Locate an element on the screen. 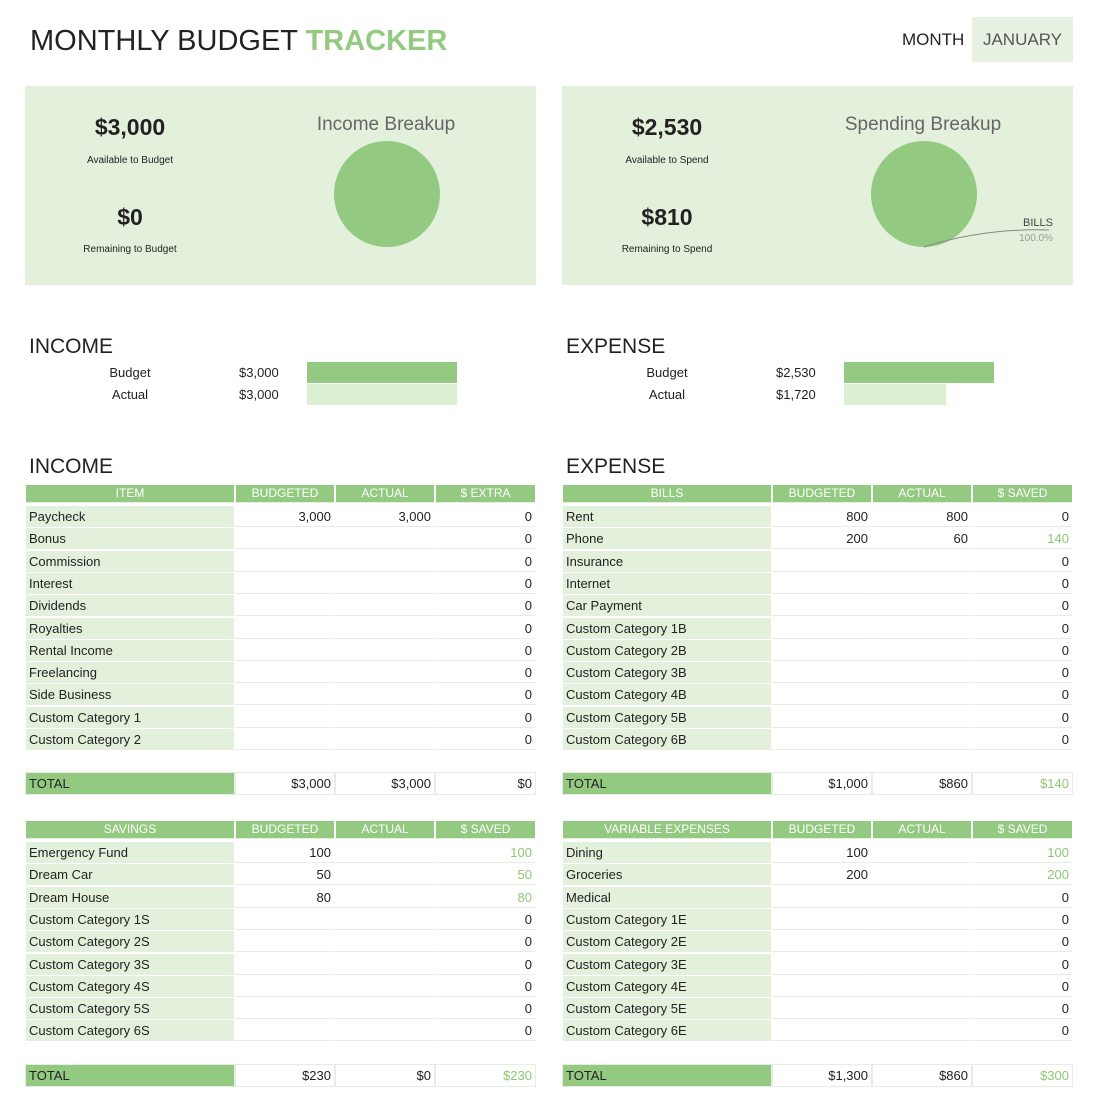 The height and width of the screenshot is (1104, 1100). row-label: Custom Category 4E is located at coordinates (667, 985).